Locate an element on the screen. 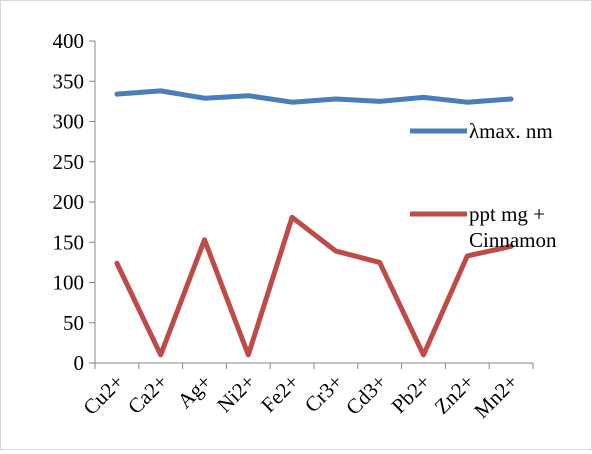 This screenshot has width=592, height=454. x-tick-label: Ni2+ is located at coordinates (236, 394).